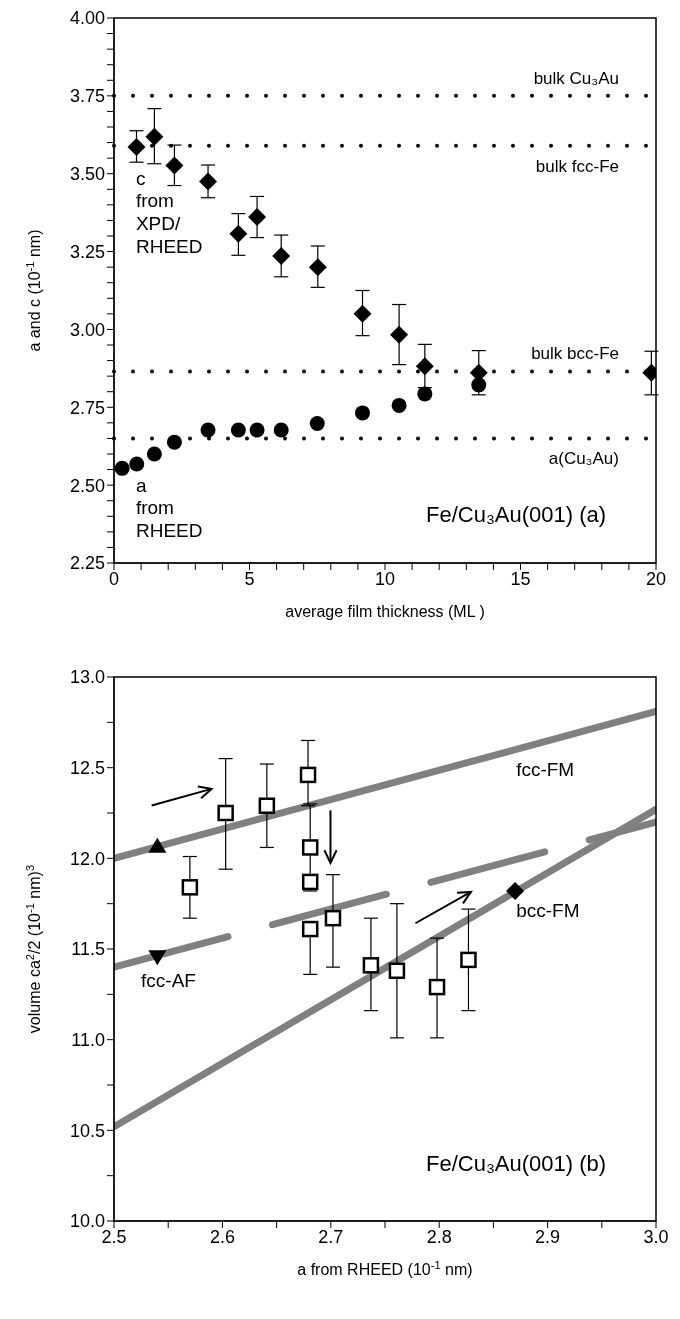 The width and height of the screenshot is (680, 1319). What do you see at coordinates (87, 407) in the screenshot?
I see `y-tick-label: 2.75` at bounding box center [87, 407].